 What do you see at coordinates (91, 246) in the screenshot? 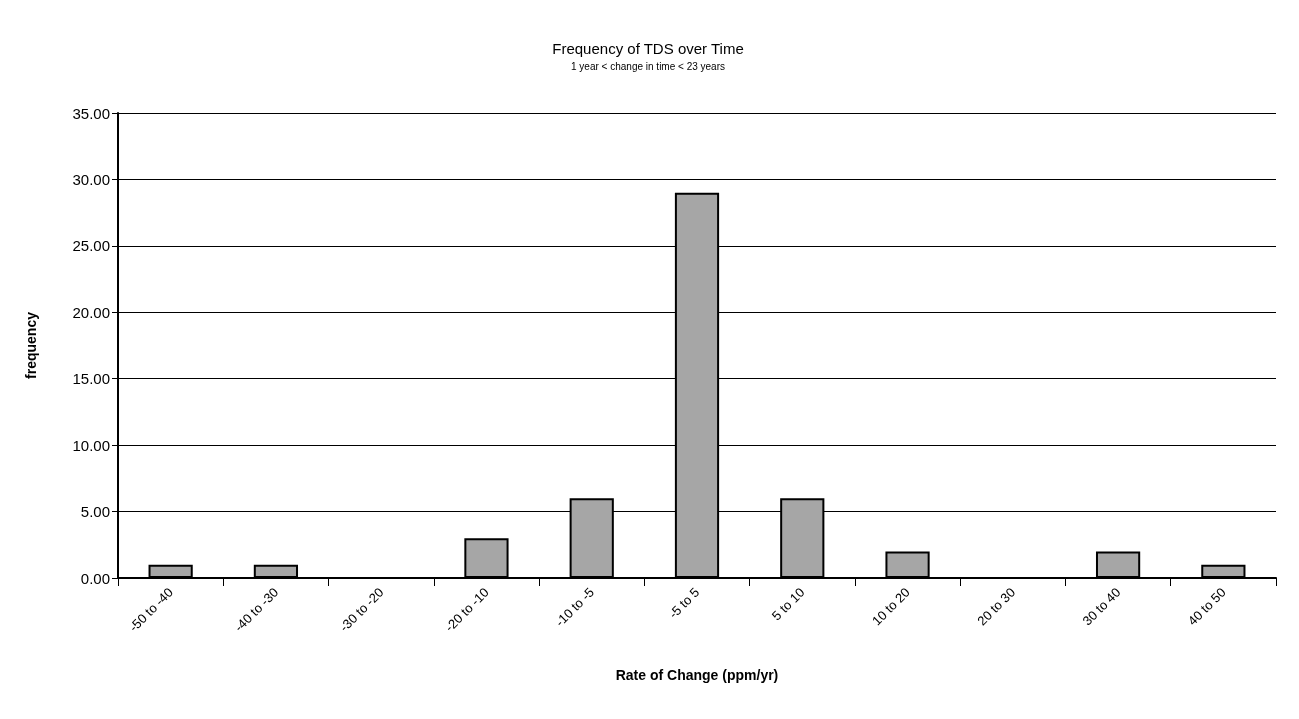
I see `y-tick-label: 25.00` at bounding box center [91, 246].